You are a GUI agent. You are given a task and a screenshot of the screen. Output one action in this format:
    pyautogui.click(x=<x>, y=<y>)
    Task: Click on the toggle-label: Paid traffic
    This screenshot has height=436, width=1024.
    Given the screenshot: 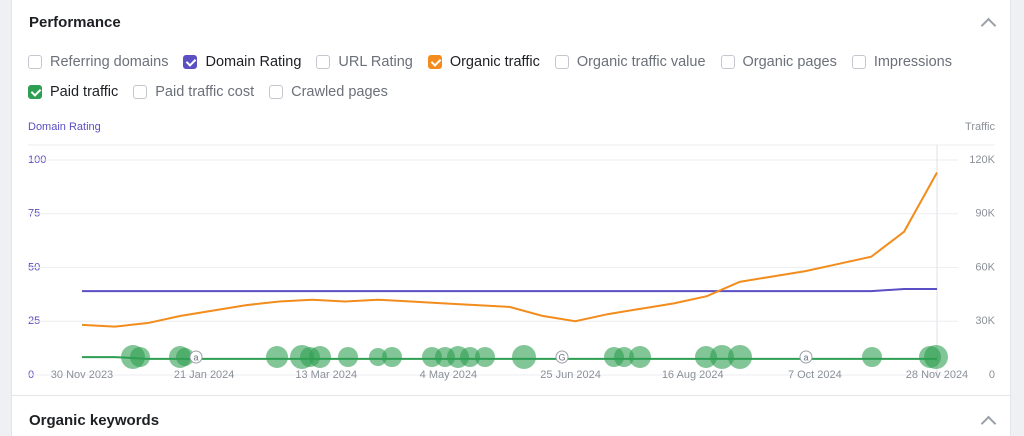 What is the action you would take?
    pyautogui.click(x=84, y=92)
    